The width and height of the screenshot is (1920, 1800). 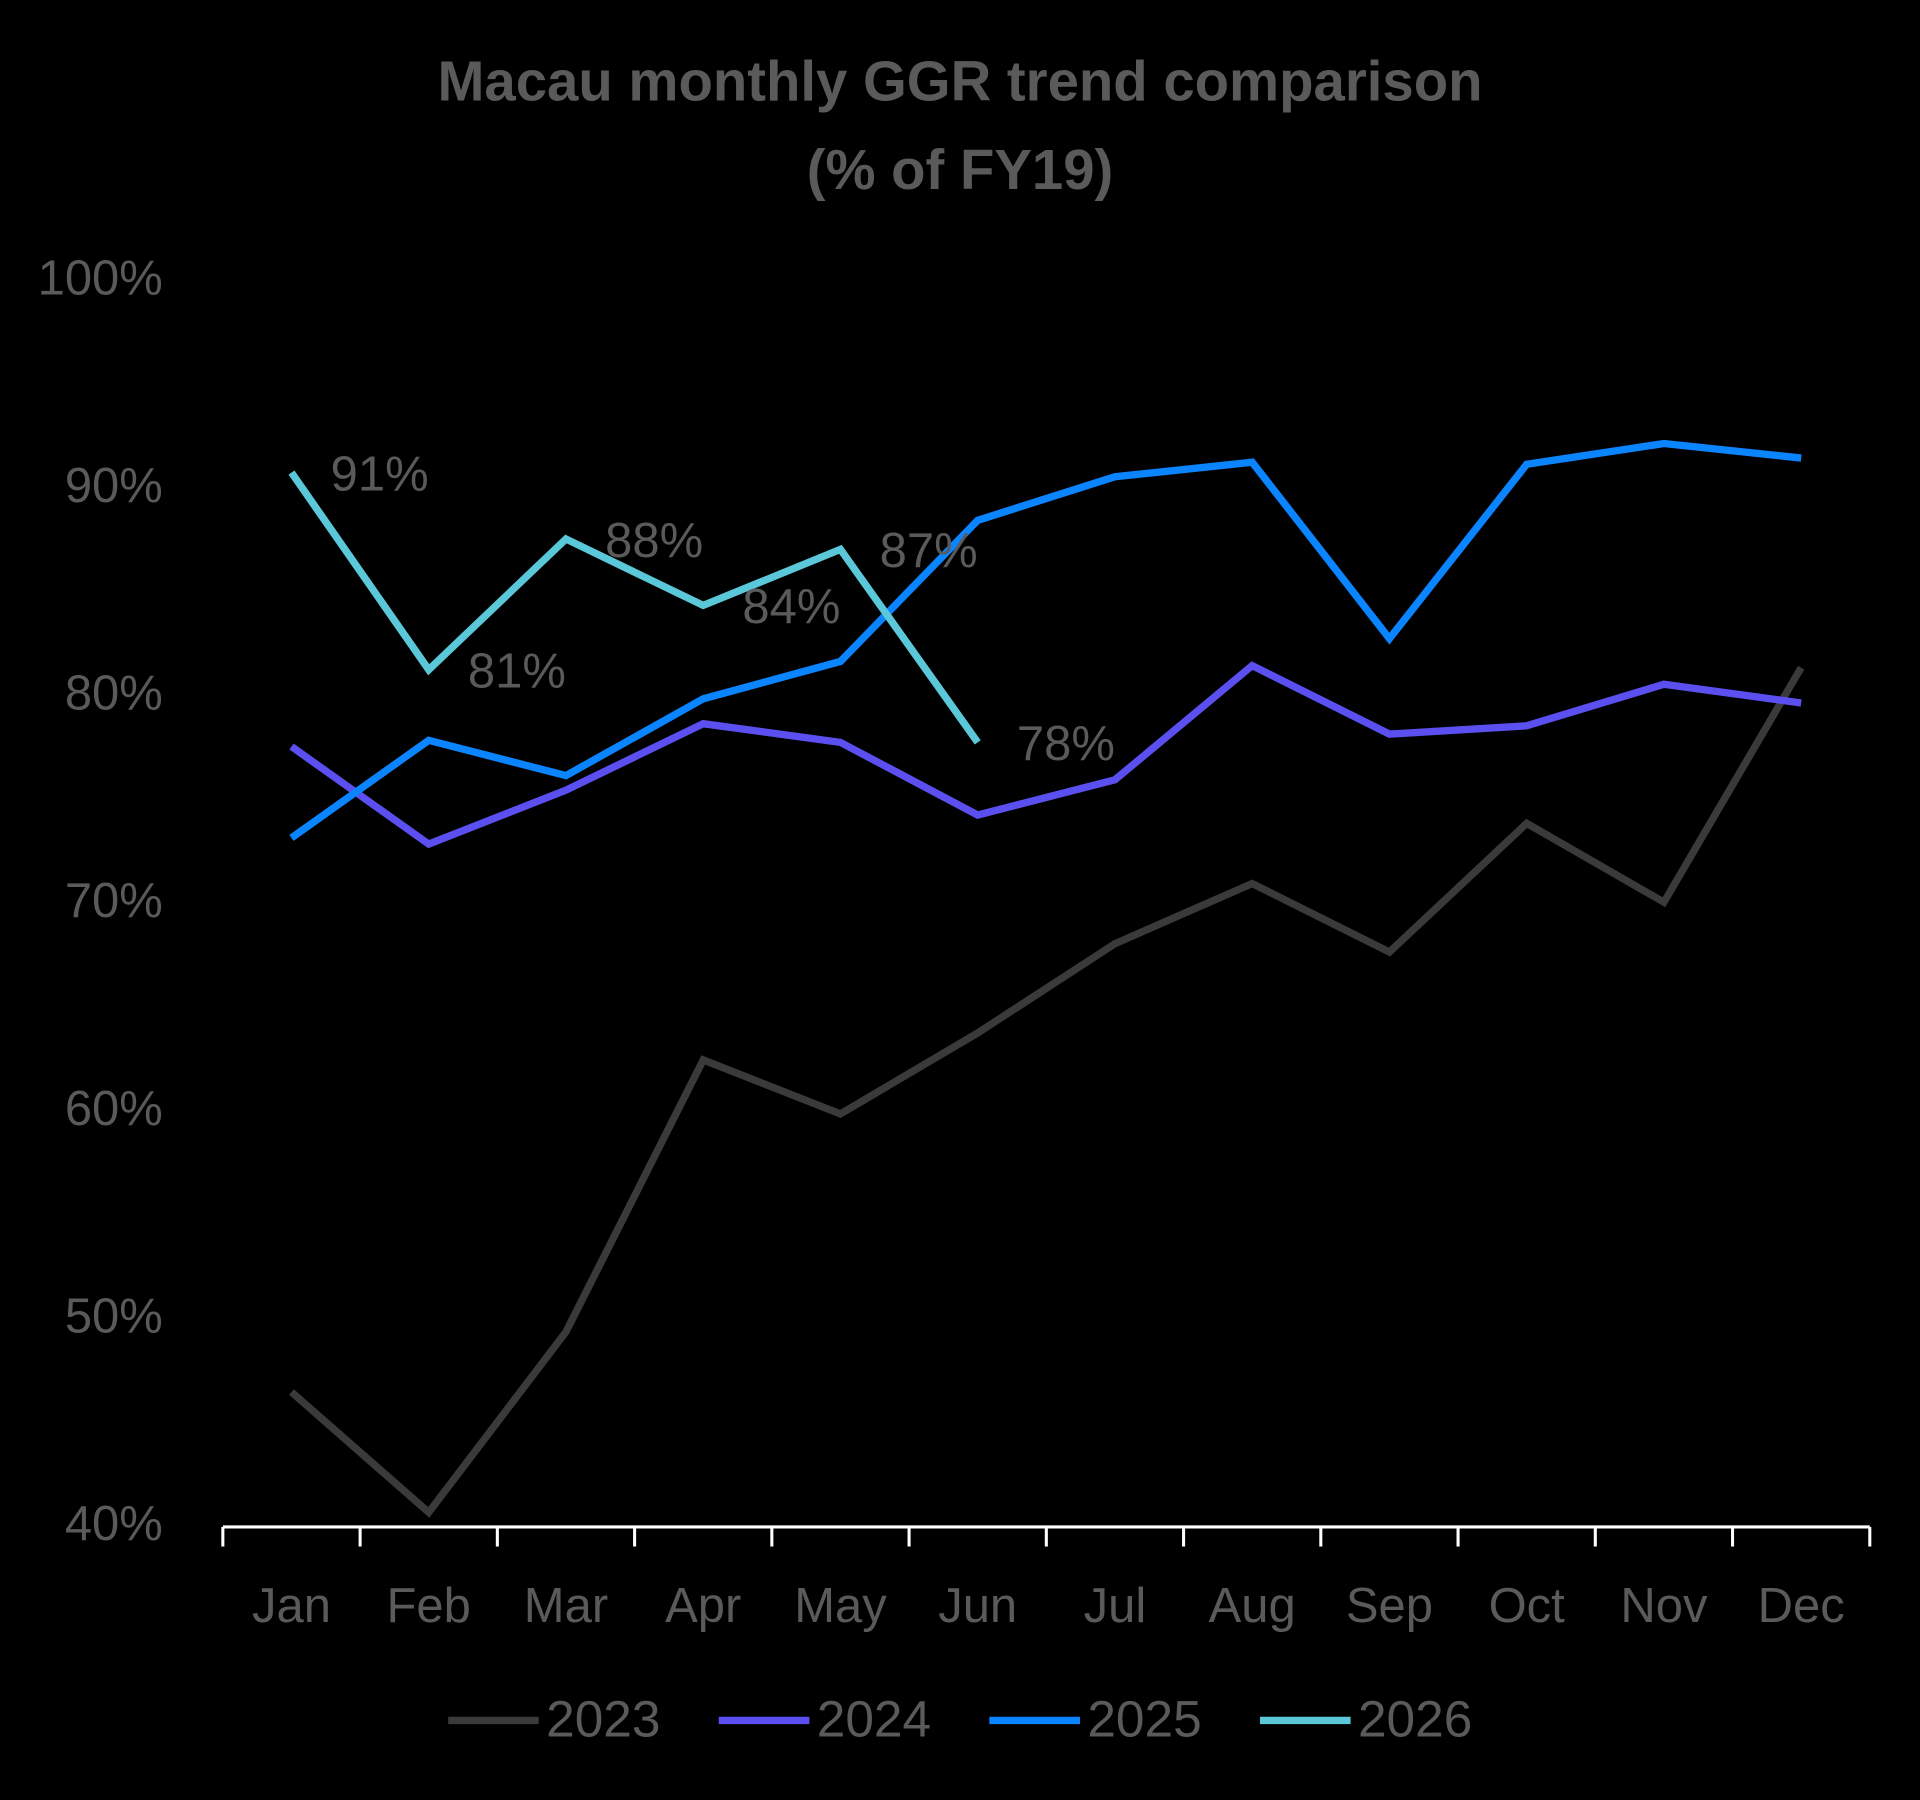 I want to click on y-tick-label: 60%, so click(x=114, y=1109).